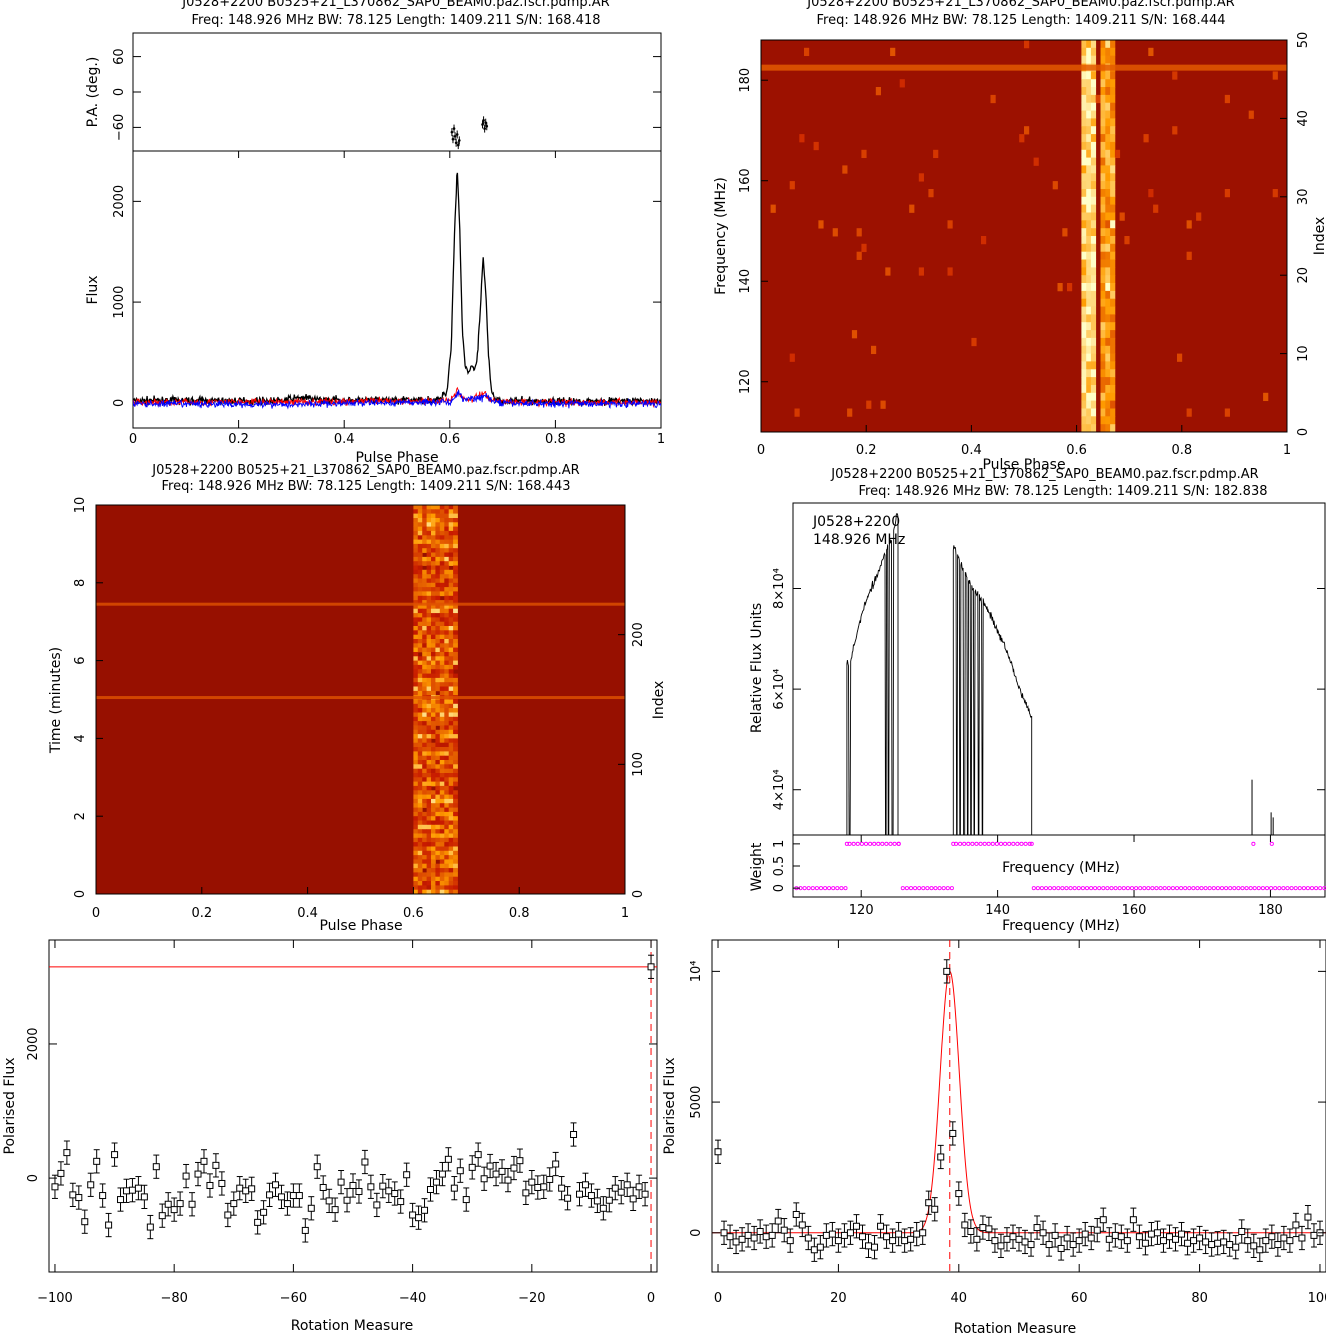 This screenshot has width=1326, height=1335. I want to click on y2-tick-label: 100, so click(638, 764).